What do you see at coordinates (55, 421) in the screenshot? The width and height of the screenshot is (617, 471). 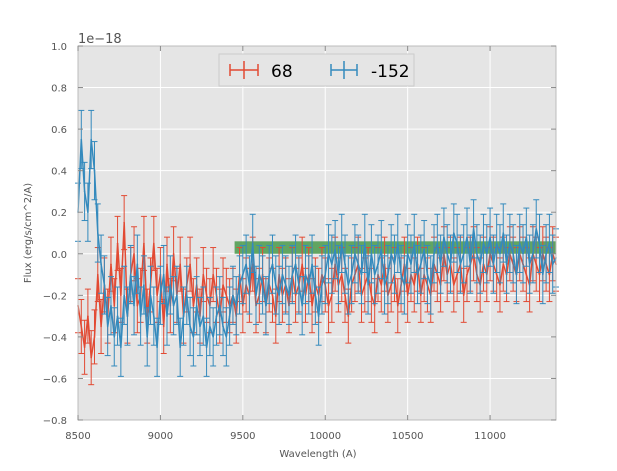 I see `y-tick-label: −0.8` at bounding box center [55, 421].